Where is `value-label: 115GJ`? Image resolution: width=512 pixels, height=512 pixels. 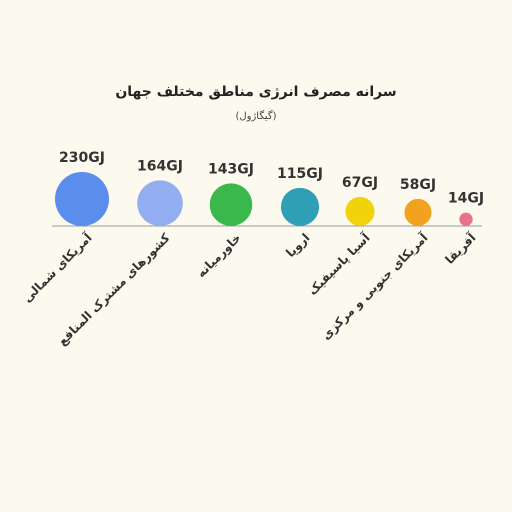
value-label: 115GJ is located at coordinates (300, 174).